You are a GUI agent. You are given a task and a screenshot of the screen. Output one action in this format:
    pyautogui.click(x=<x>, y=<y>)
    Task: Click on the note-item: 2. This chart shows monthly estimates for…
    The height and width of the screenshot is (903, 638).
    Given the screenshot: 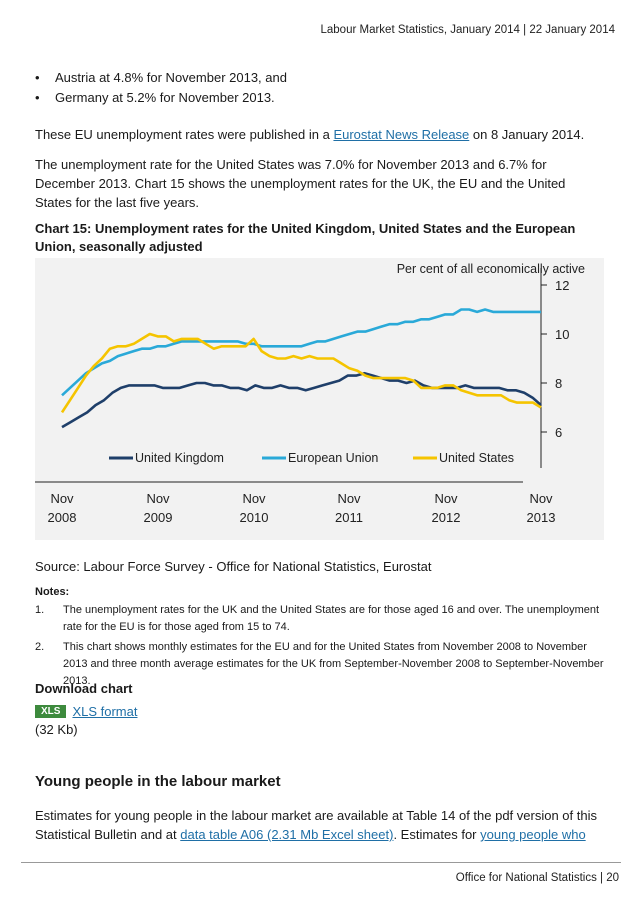 What is the action you would take?
    pyautogui.click(x=322, y=664)
    